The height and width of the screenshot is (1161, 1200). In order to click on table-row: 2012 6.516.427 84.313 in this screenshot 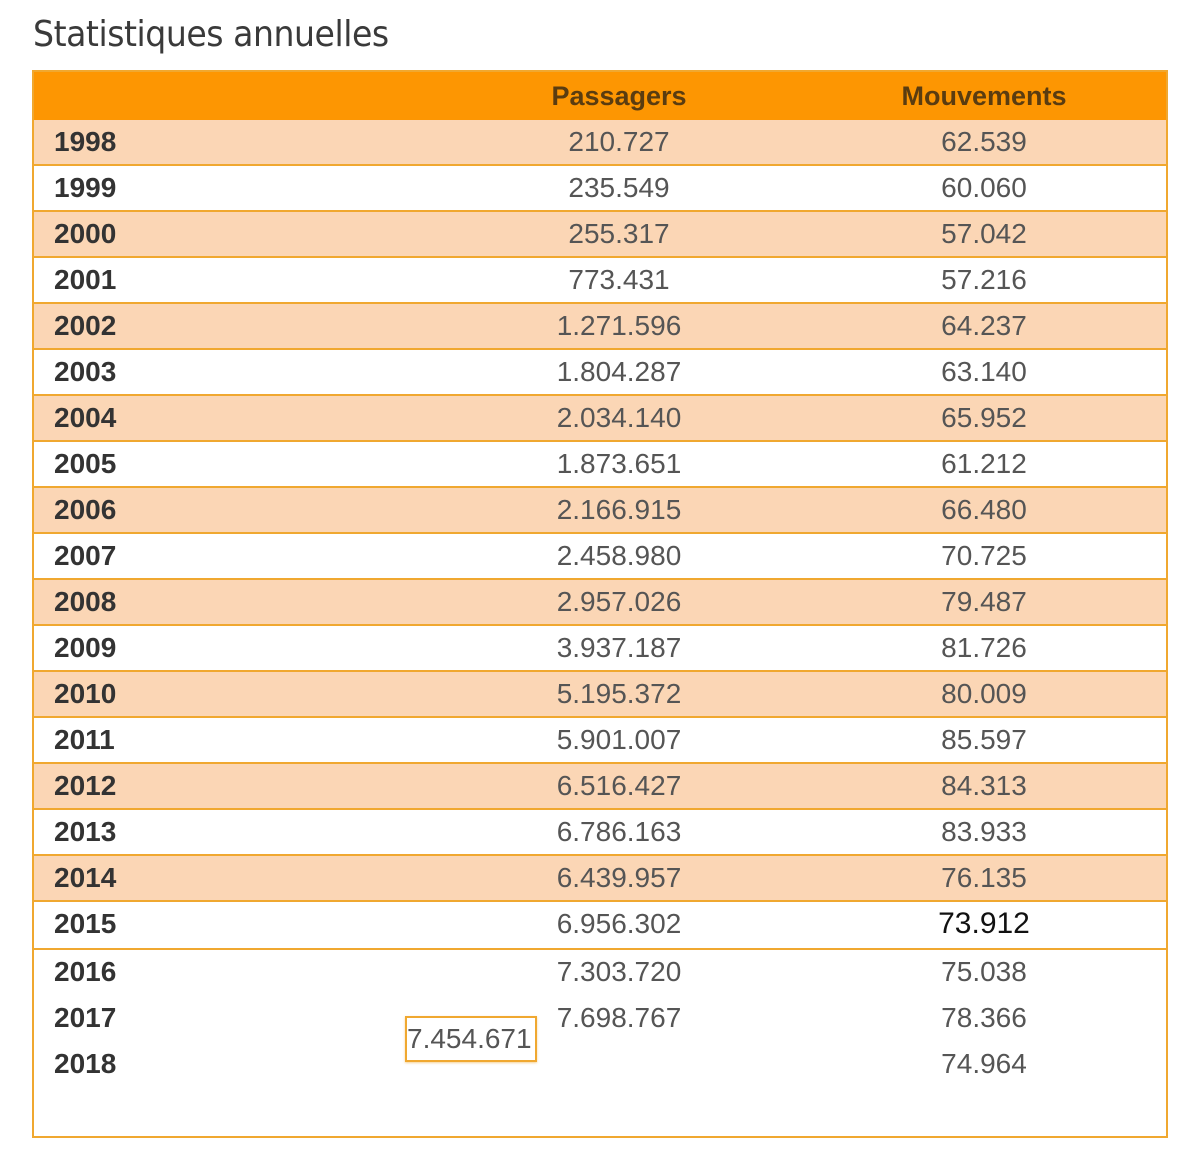, I will do `click(600, 787)`.